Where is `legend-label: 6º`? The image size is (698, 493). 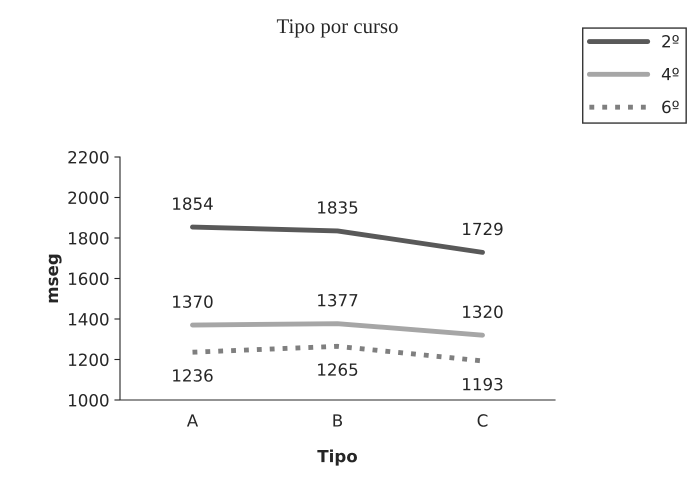 legend-label: 6º is located at coordinates (670, 107).